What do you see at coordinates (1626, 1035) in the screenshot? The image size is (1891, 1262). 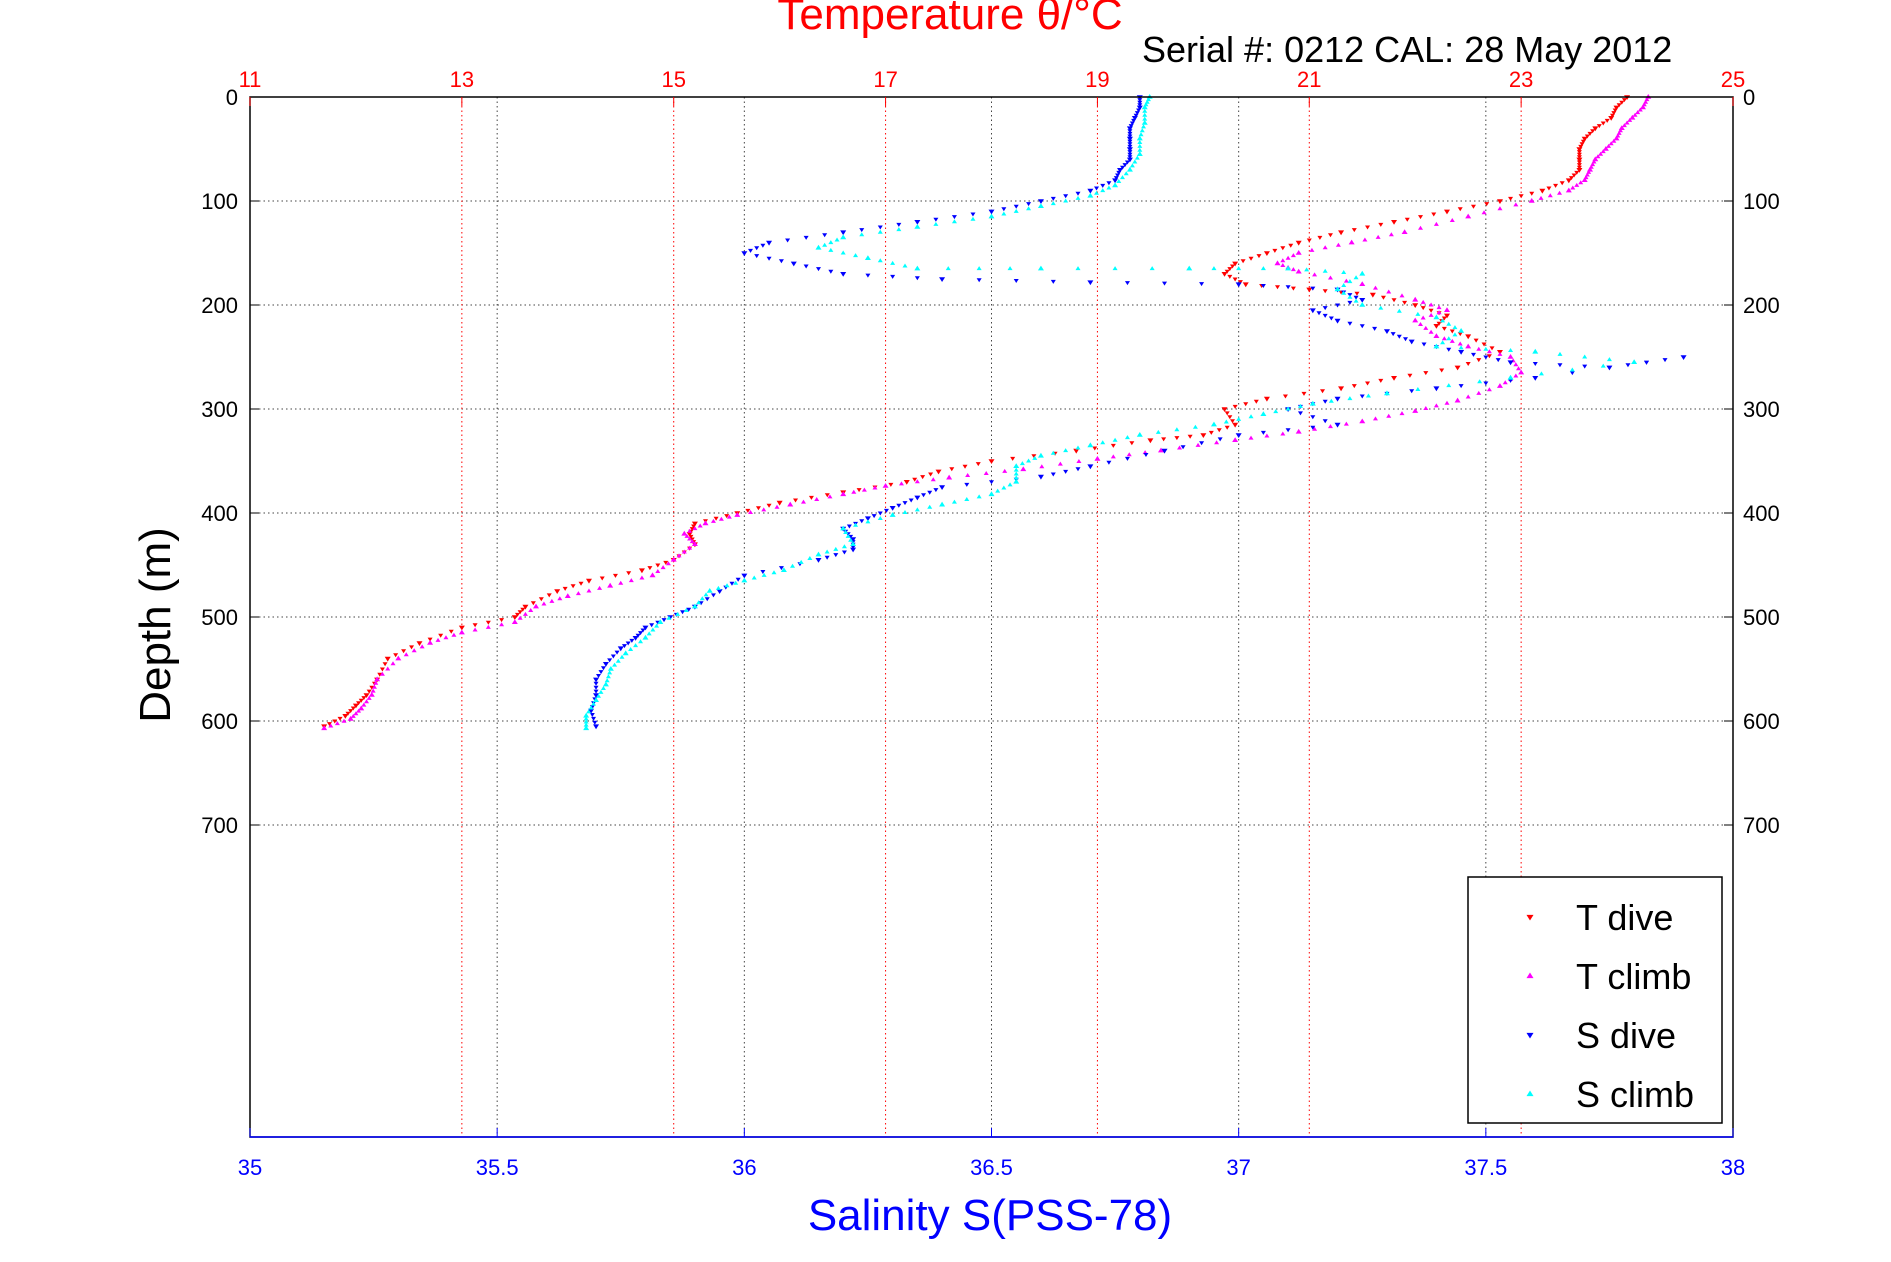 I see `legend-entry-label: S dive` at bounding box center [1626, 1035].